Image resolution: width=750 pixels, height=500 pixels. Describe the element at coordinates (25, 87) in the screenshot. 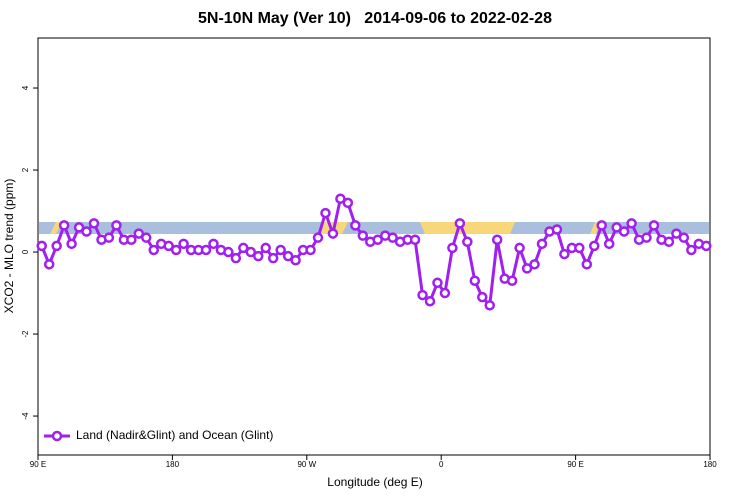

I see `y-tick-label: 4` at that location.